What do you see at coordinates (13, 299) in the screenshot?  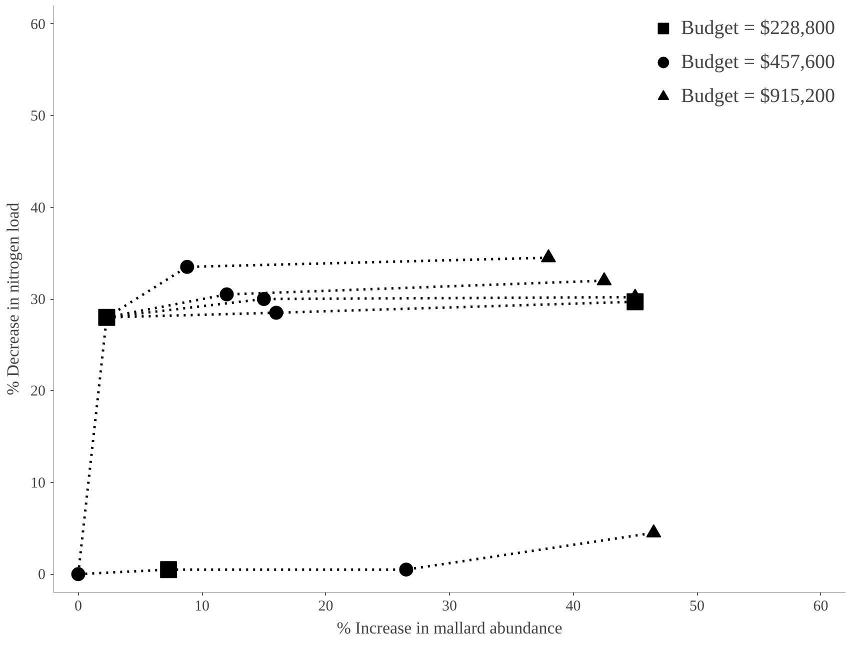 I see `y-axis-title: % Decrease in nitrogen load` at bounding box center [13, 299].